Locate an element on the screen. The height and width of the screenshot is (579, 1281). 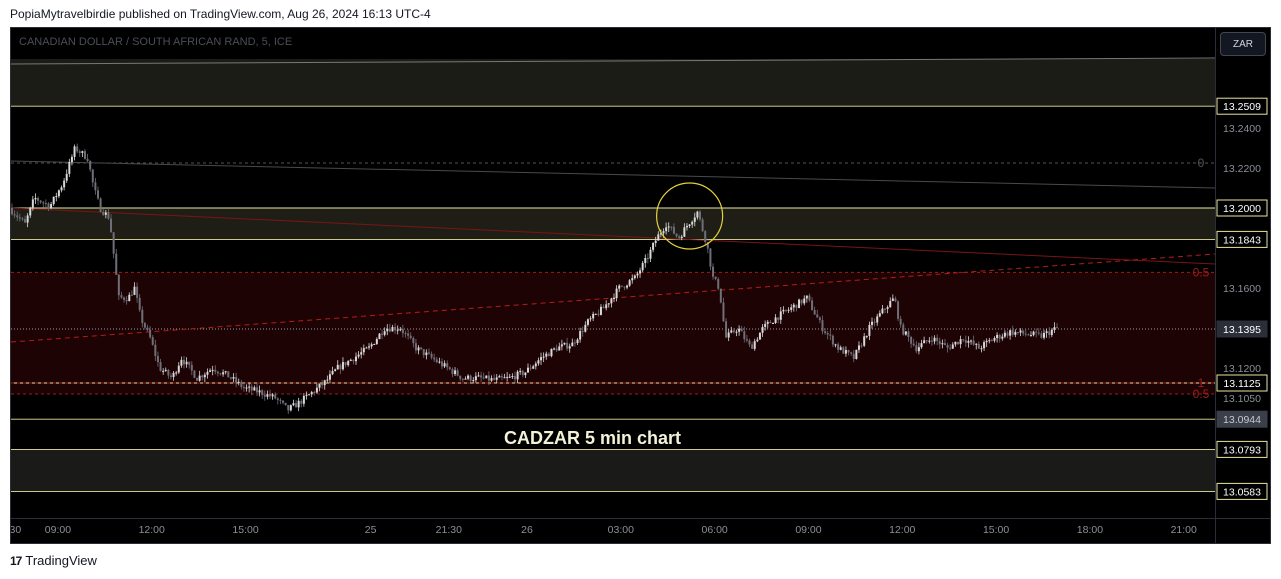
highlight-circle is located at coordinates (690, 216).